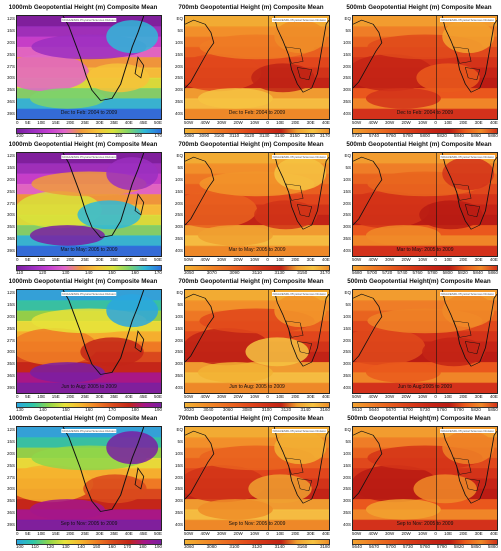 The height and width of the screenshot is (551, 501). What do you see at coordinates (28, 259) in the screenshot?
I see `longitude-label: 5E` at bounding box center [28, 259].